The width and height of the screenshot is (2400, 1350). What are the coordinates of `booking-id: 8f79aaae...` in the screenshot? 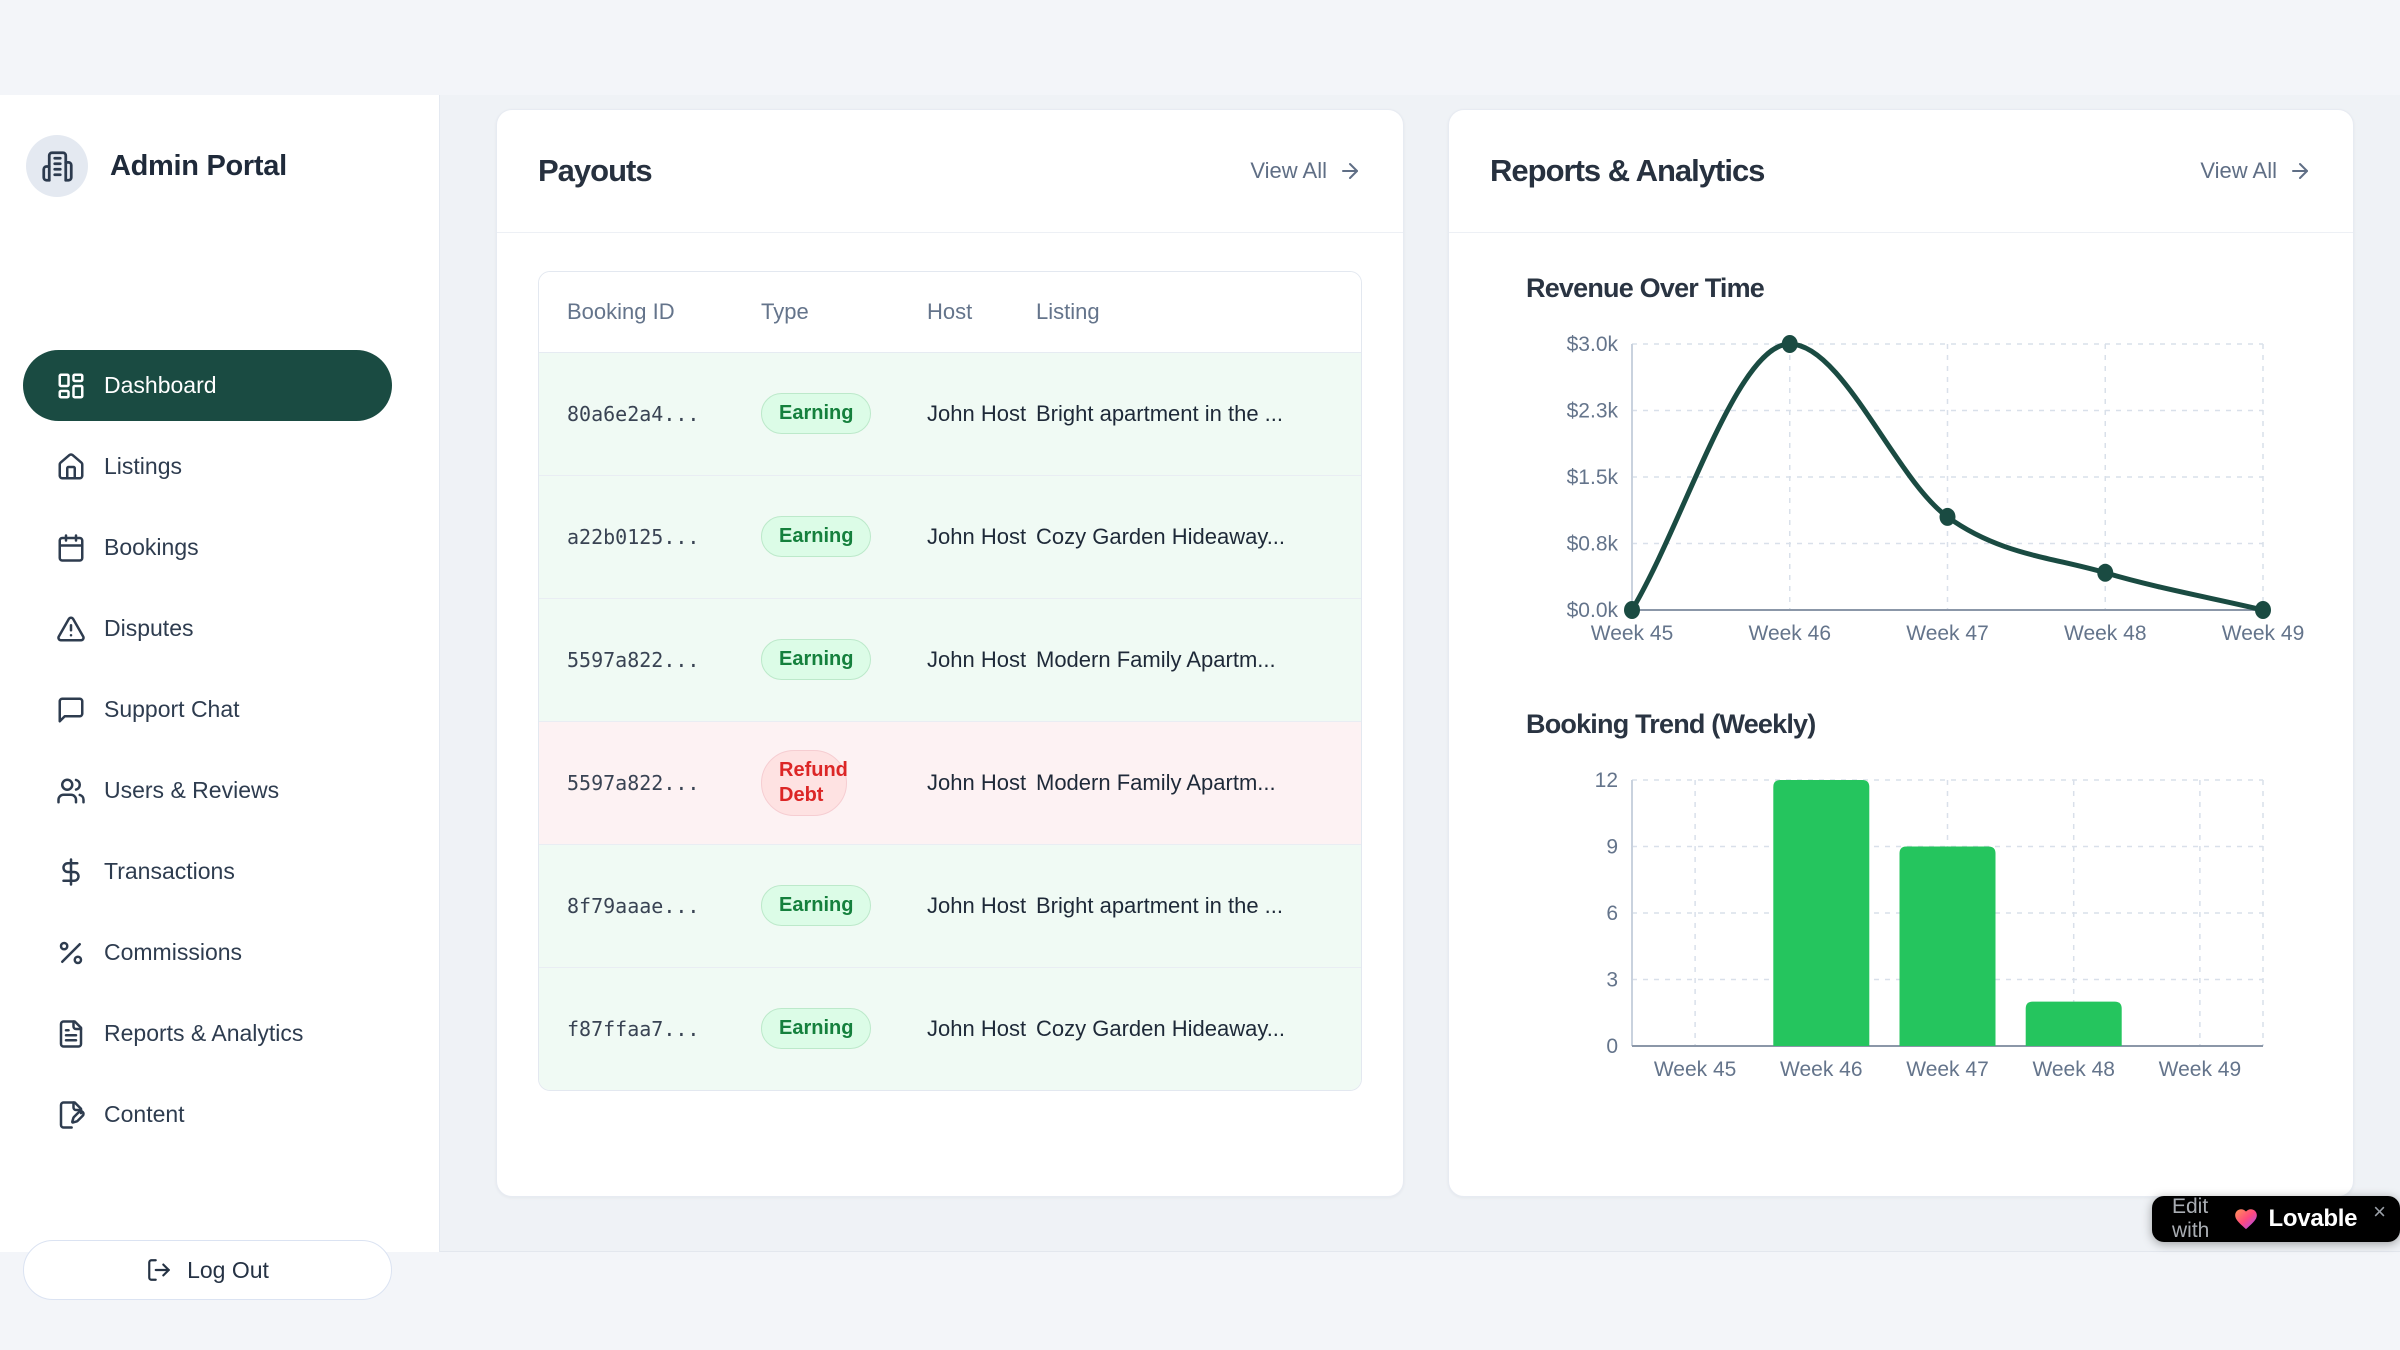 It's located at (633, 905).